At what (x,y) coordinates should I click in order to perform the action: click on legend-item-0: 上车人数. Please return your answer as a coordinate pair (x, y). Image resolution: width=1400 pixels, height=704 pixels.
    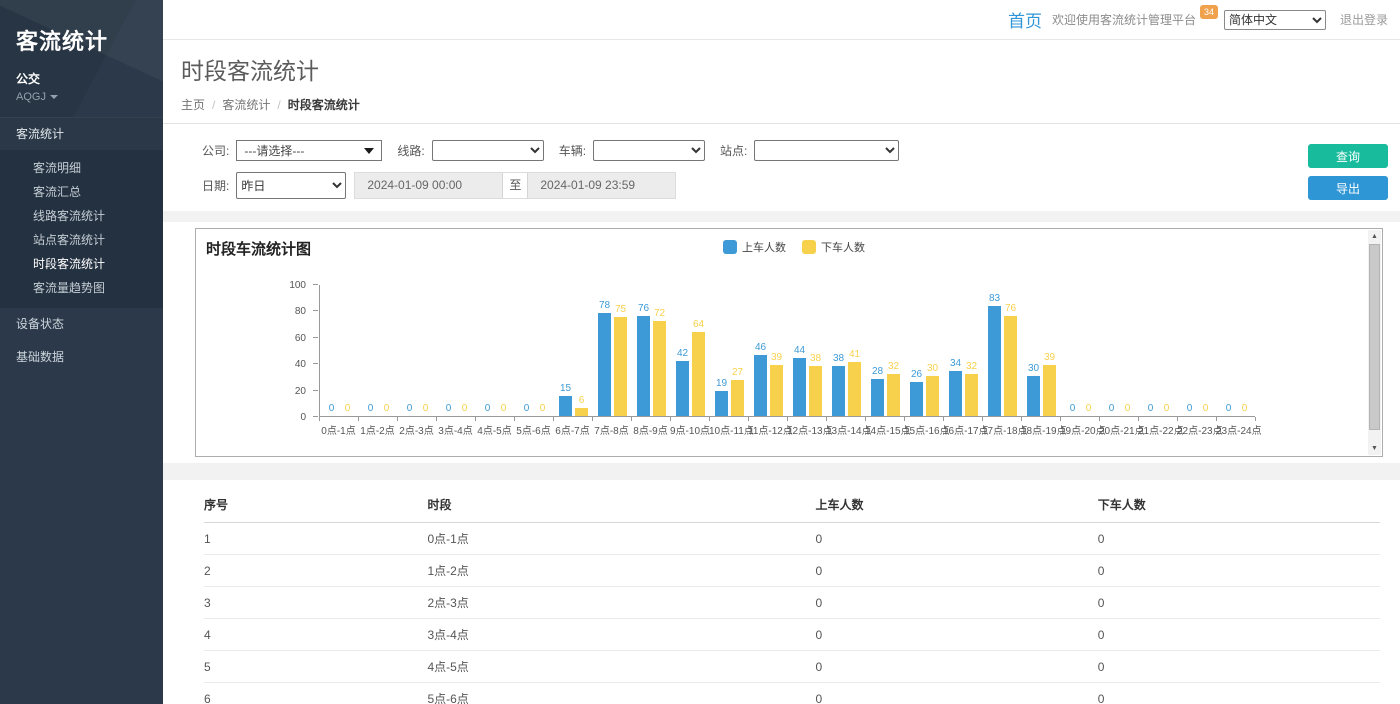
    Looking at the image, I should click on (754, 247).